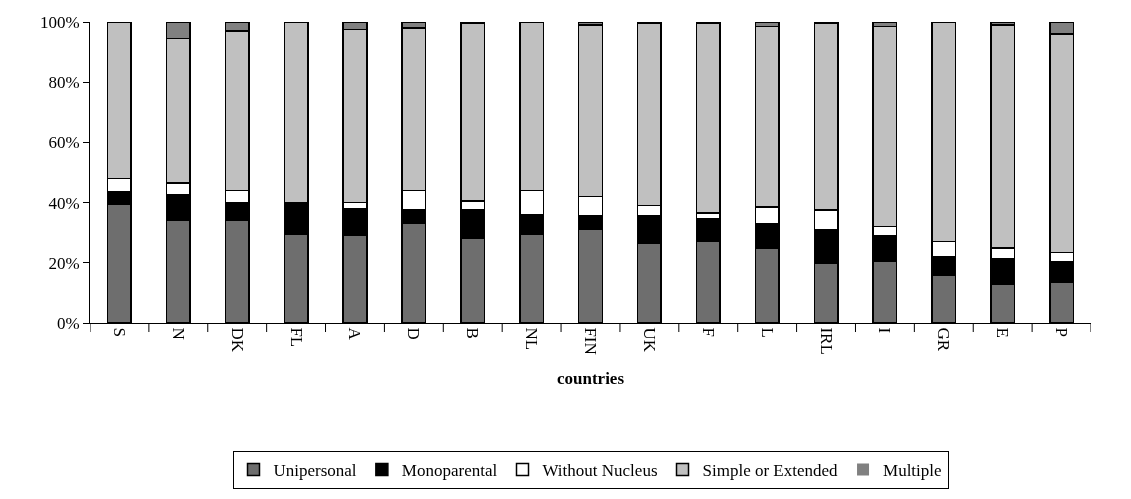 This screenshot has width=1131, height=499. Describe the element at coordinates (944, 339) in the screenshot. I see `x-tick-label: GR` at that location.